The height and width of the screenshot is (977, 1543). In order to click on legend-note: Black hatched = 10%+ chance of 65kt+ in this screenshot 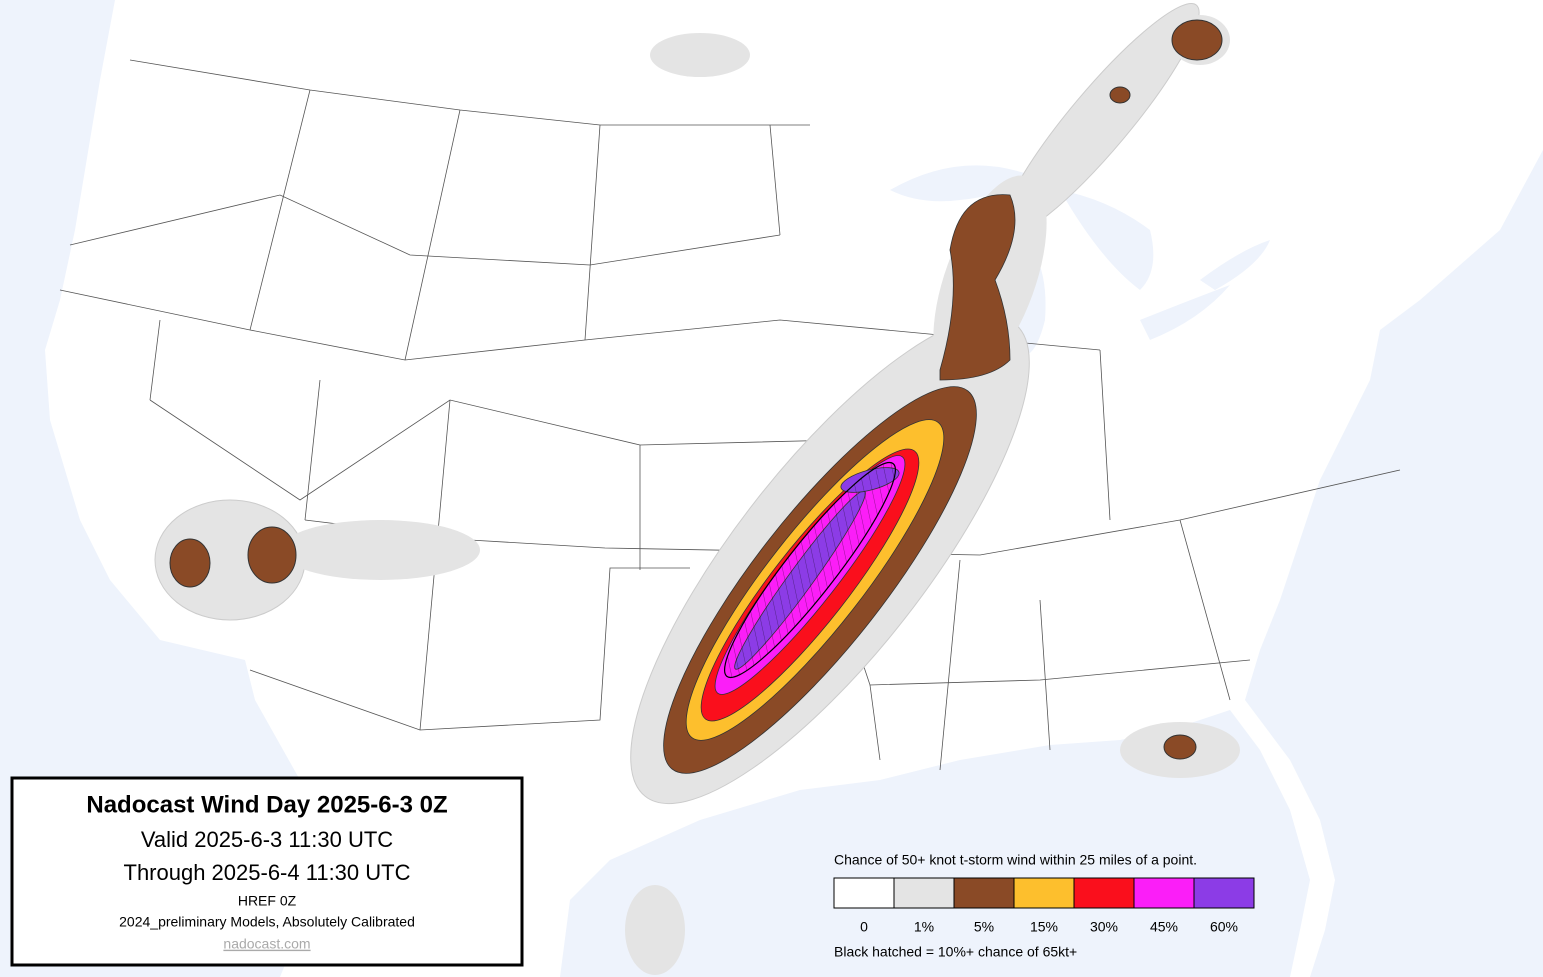, I will do `click(955, 952)`.